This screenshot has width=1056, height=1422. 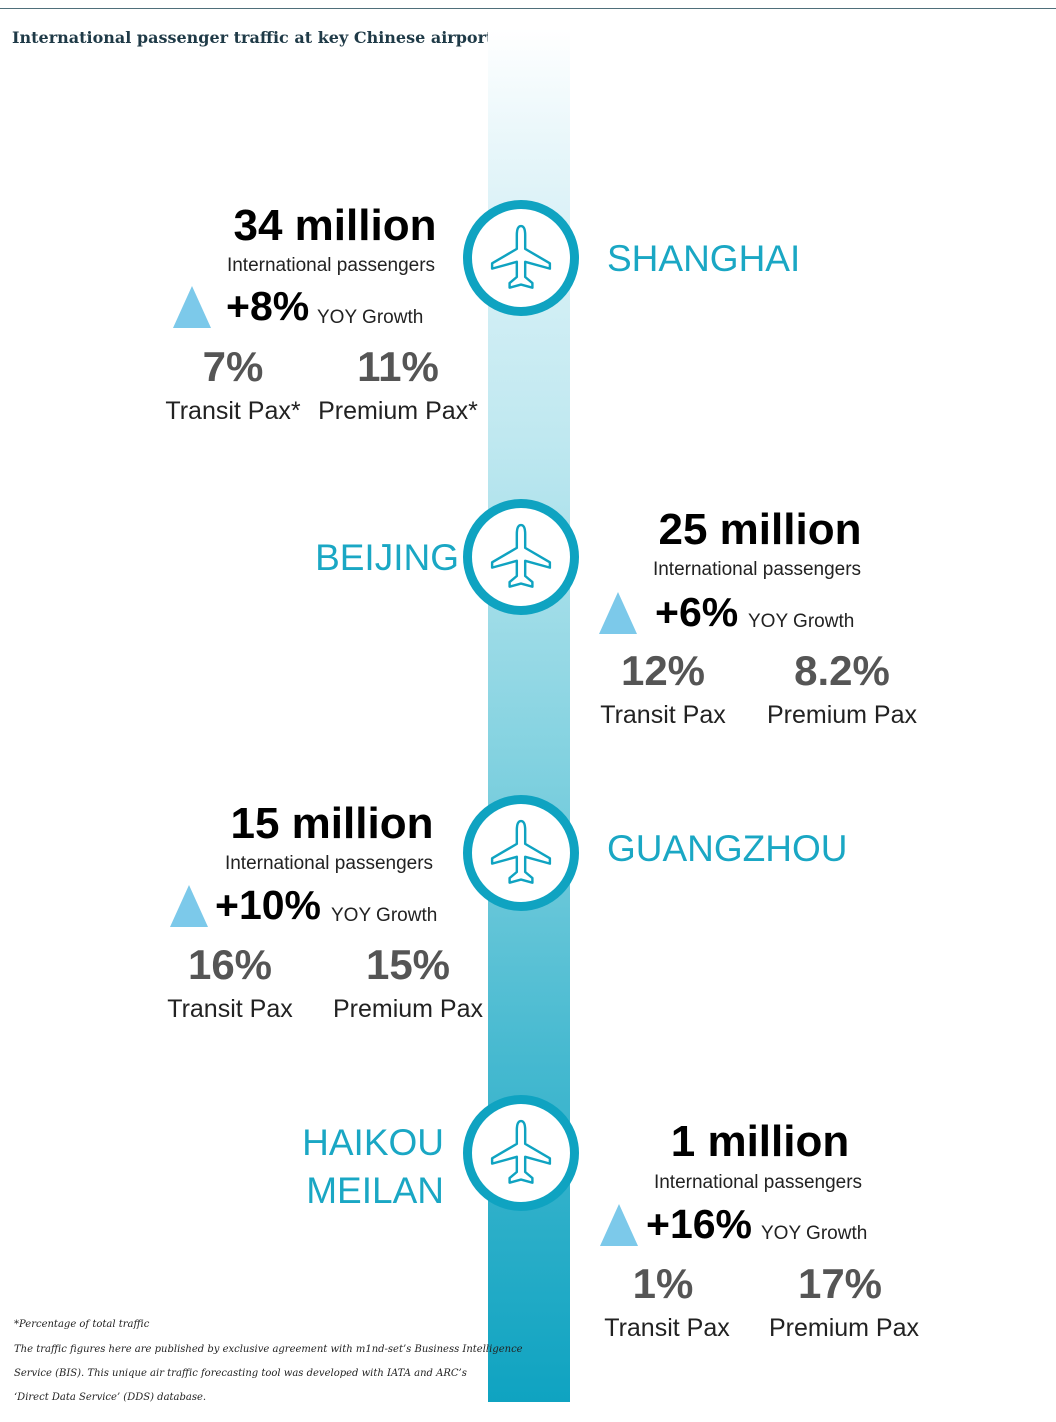 What do you see at coordinates (757, 569) in the screenshot?
I see `passengers-label-beijing: International passengers` at bounding box center [757, 569].